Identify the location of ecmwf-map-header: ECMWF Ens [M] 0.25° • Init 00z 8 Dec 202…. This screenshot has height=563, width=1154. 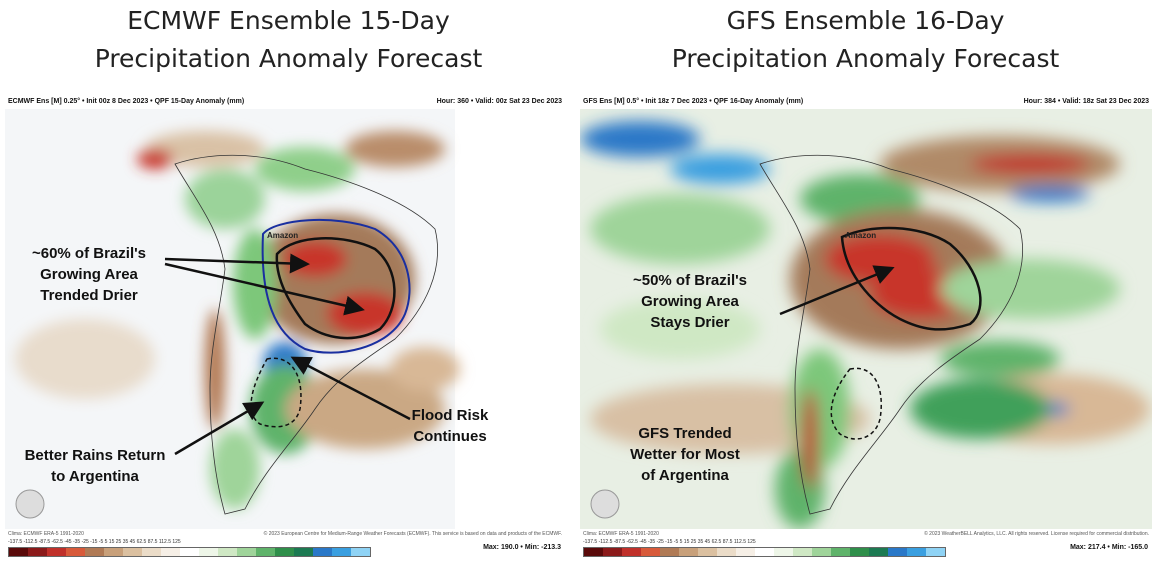
(285, 102).